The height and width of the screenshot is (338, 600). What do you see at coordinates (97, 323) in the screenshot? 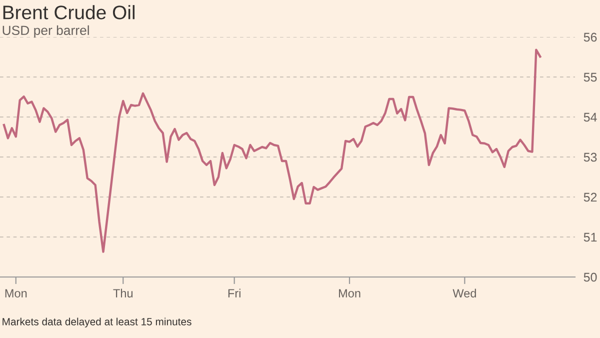
I see `text: Markets data delayed at least 15 minutes` at bounding box center [97, 323].